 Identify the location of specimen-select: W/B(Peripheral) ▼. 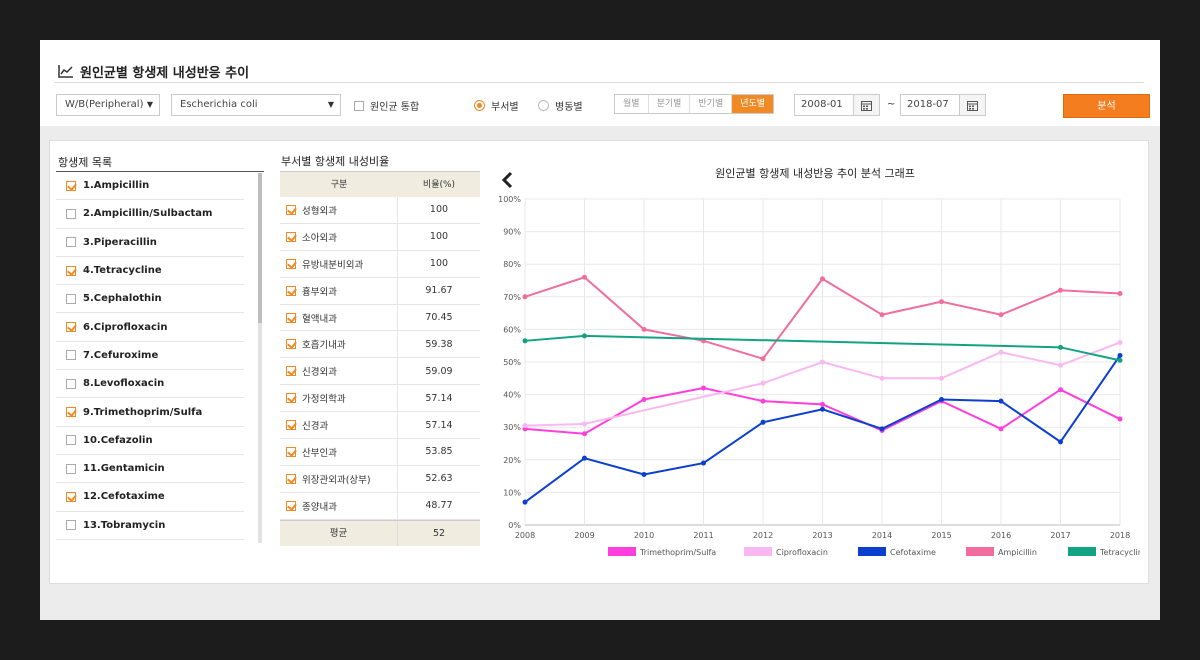
(108, 105).